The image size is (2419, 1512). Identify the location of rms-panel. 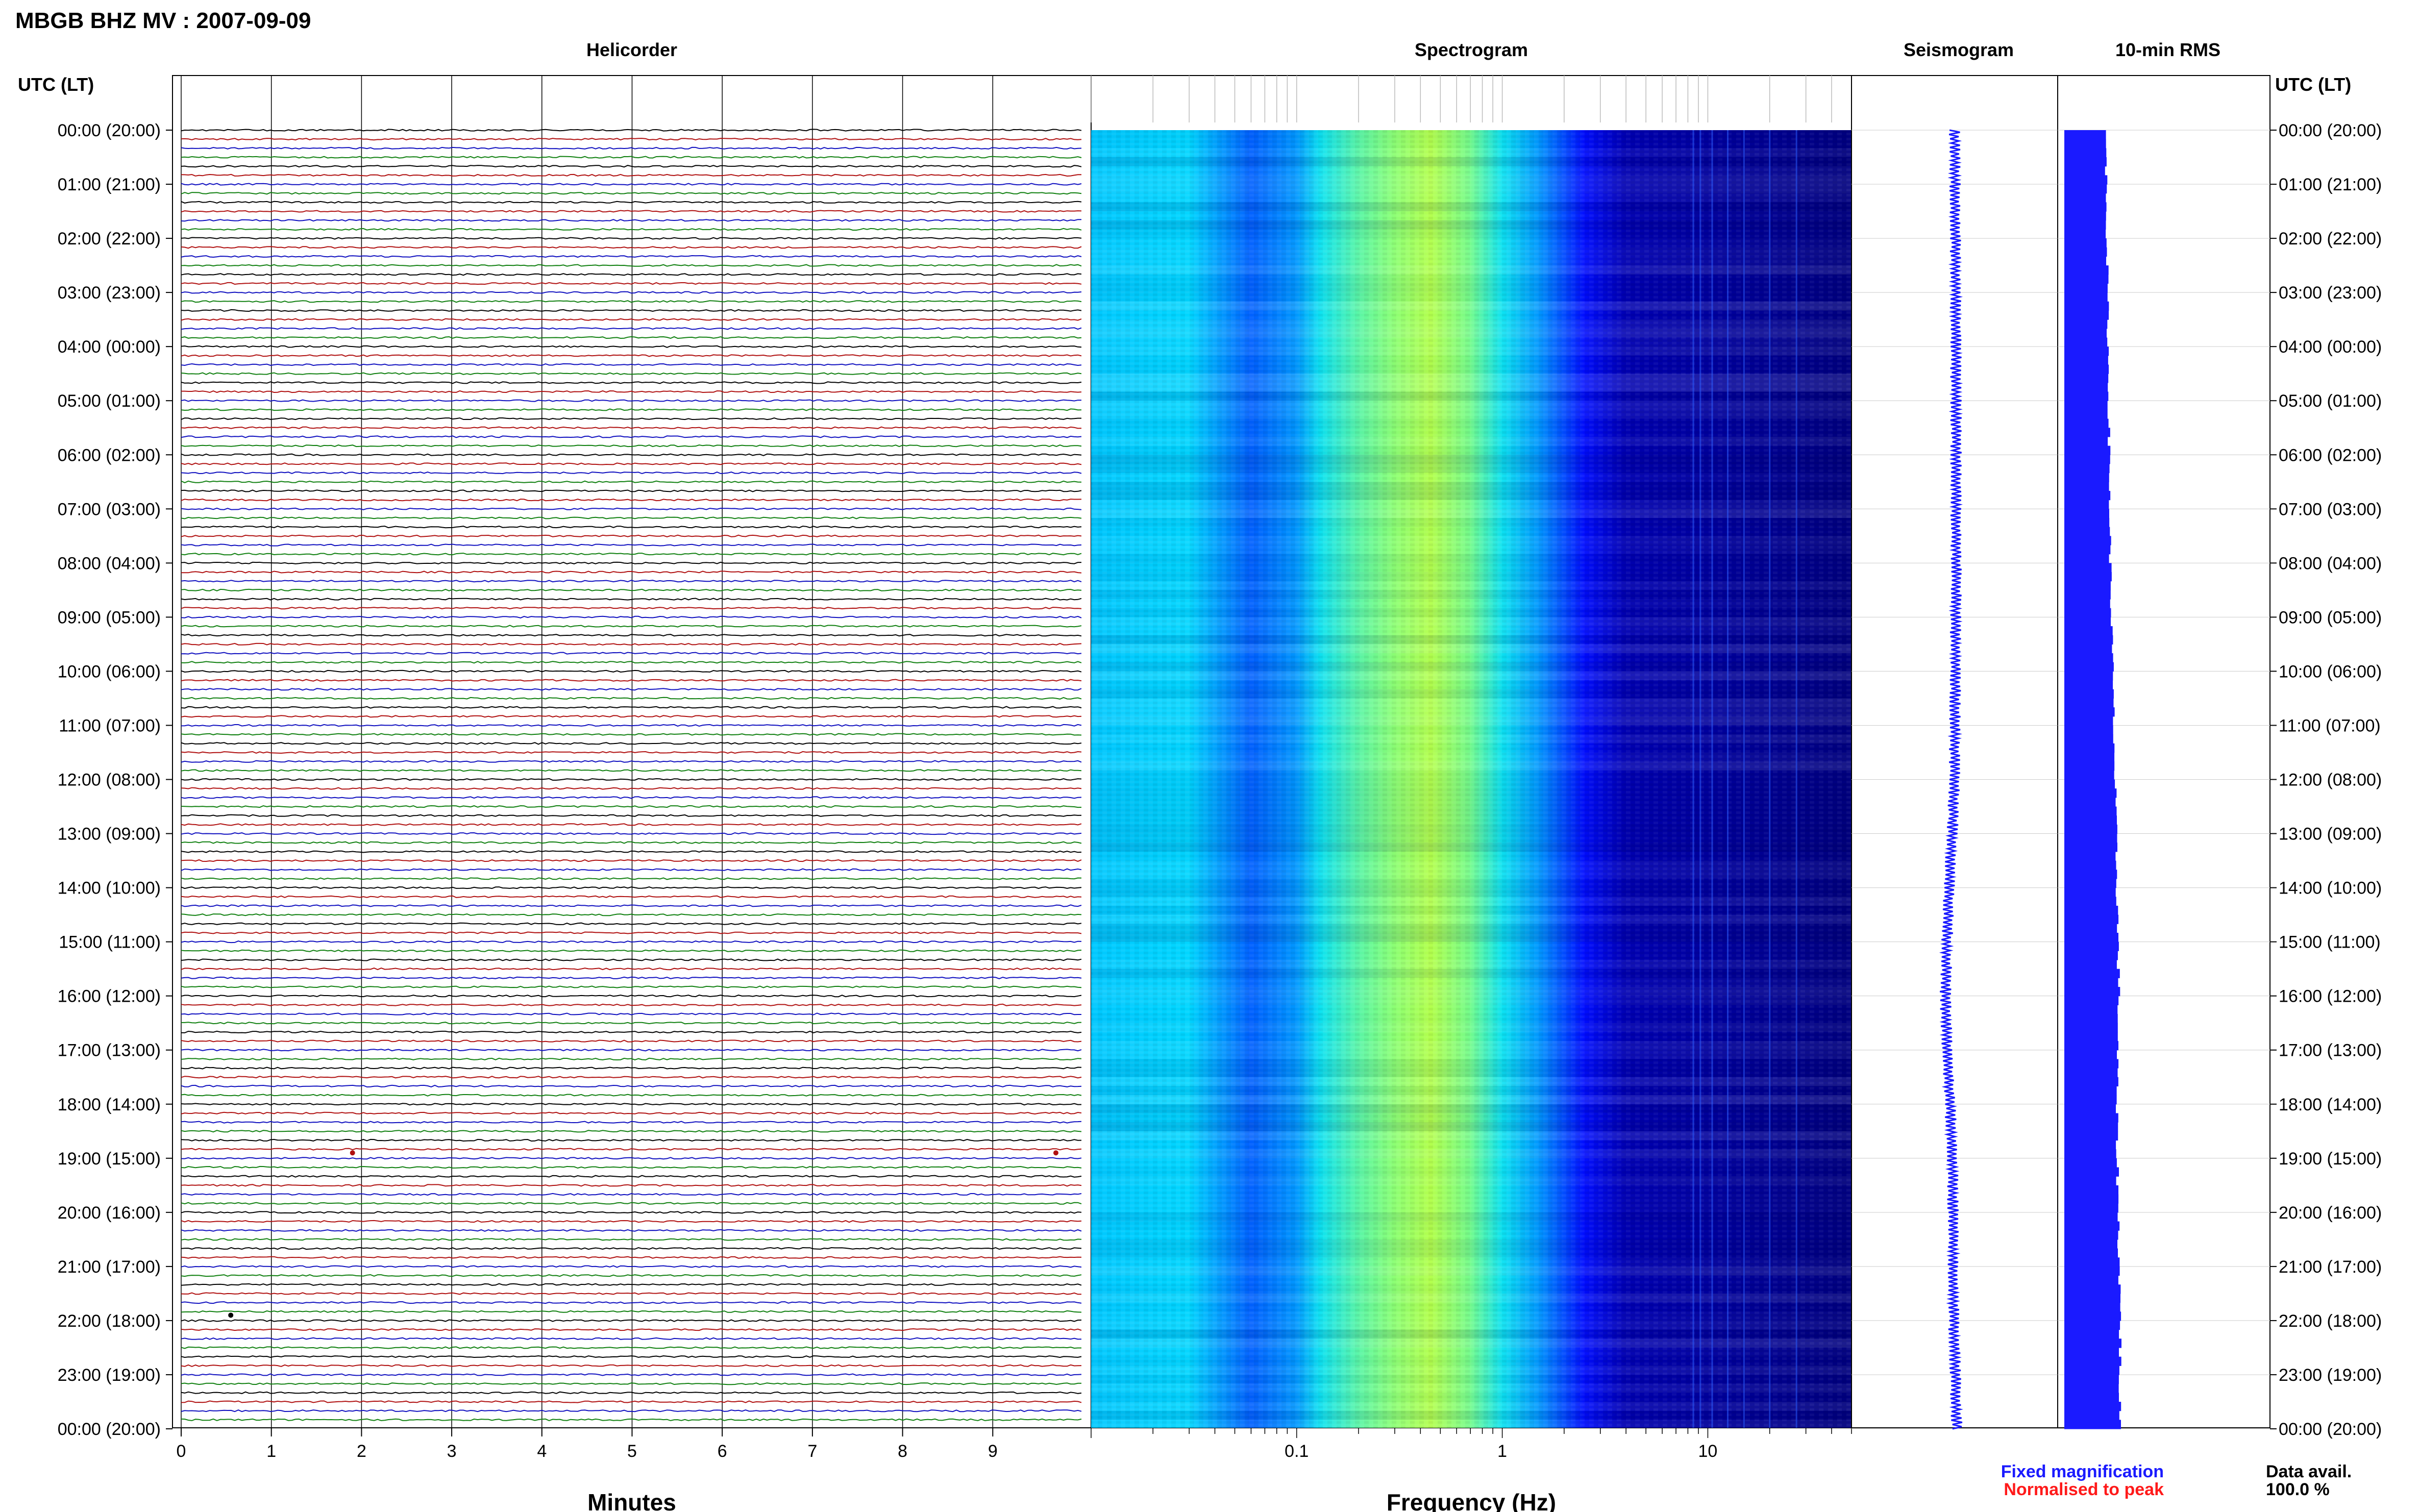
(2163, 752).